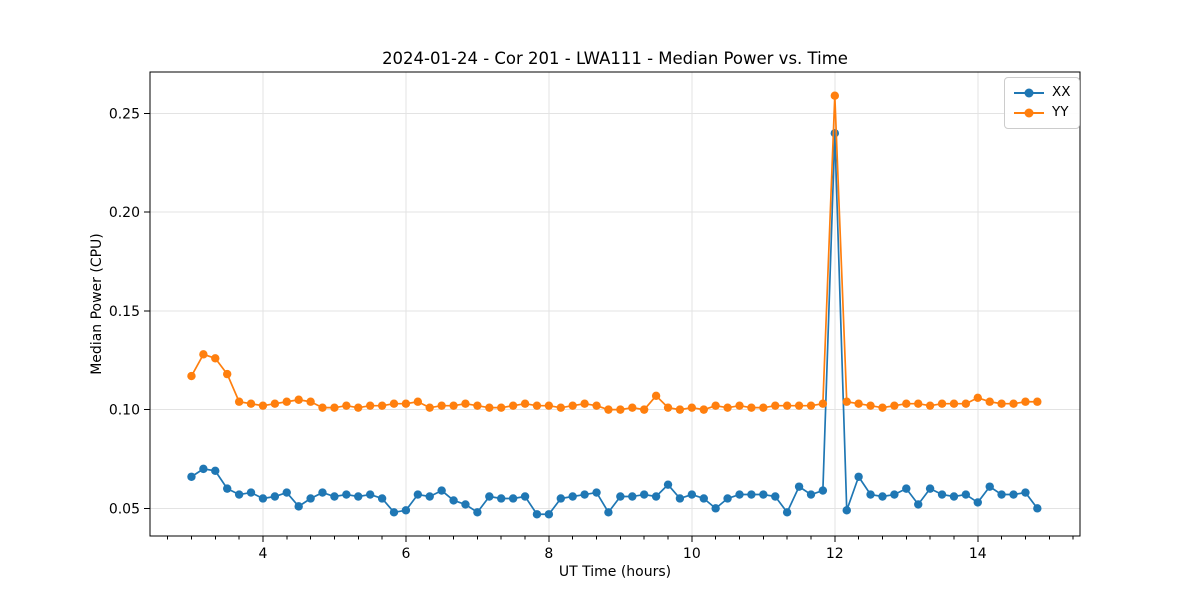 The image size is (1200, 600). I want to click on x-tick-label: 10, so click(692, 554).